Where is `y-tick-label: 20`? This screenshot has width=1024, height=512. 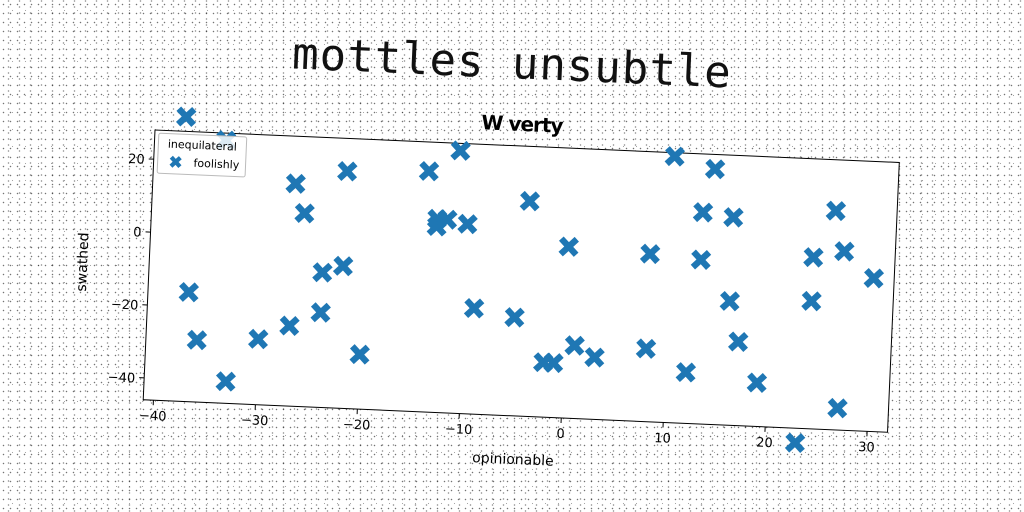
y-tick-label: 20 is located at coordinates (136, 160).